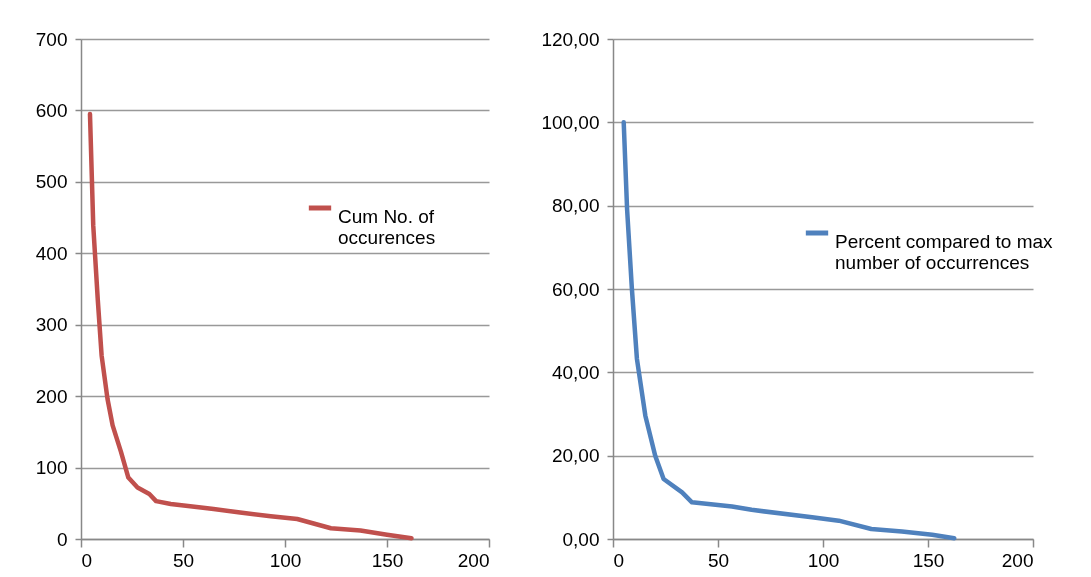 This screenshot has width=1091, height=577. I want to click on legend-label: Cum No. of occurences, so click(387, 227).